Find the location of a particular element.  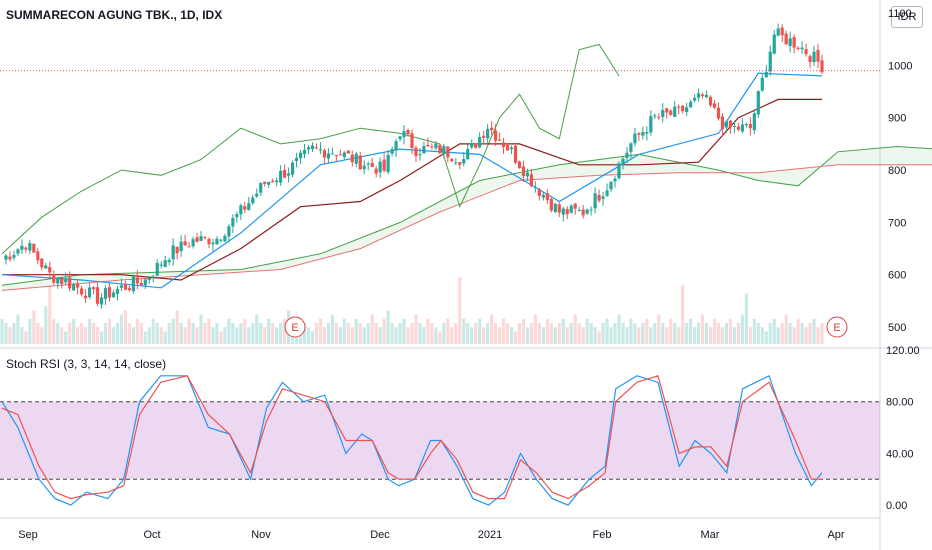

currency-badge: IDR is located at coordinates (907, 17).